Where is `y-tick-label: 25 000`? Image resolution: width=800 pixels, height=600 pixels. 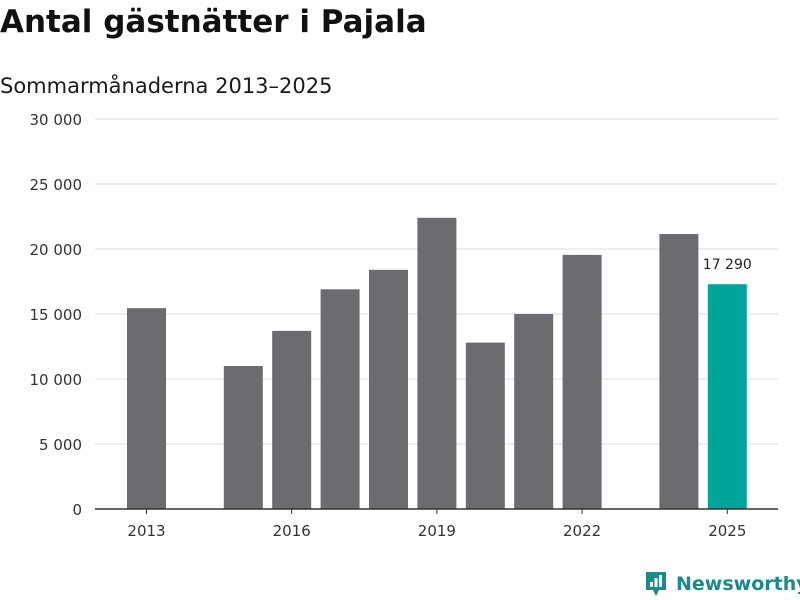
y-tick-label: 25 000 is located at coordinates (56, 185).